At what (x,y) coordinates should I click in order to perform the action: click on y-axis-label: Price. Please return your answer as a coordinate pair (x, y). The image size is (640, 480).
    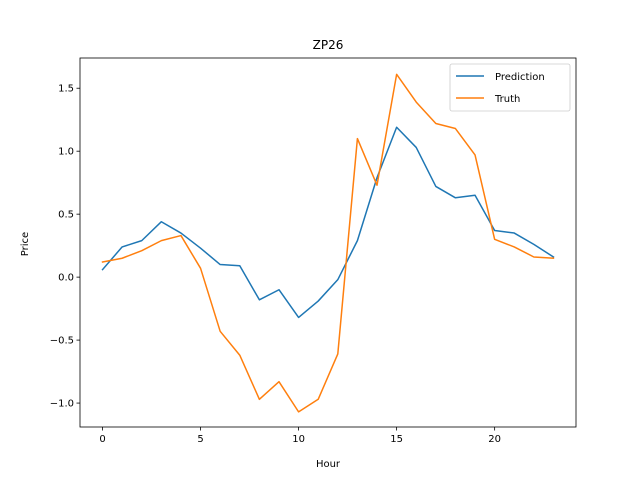
    Looking at the image, I should click on (25, 244).